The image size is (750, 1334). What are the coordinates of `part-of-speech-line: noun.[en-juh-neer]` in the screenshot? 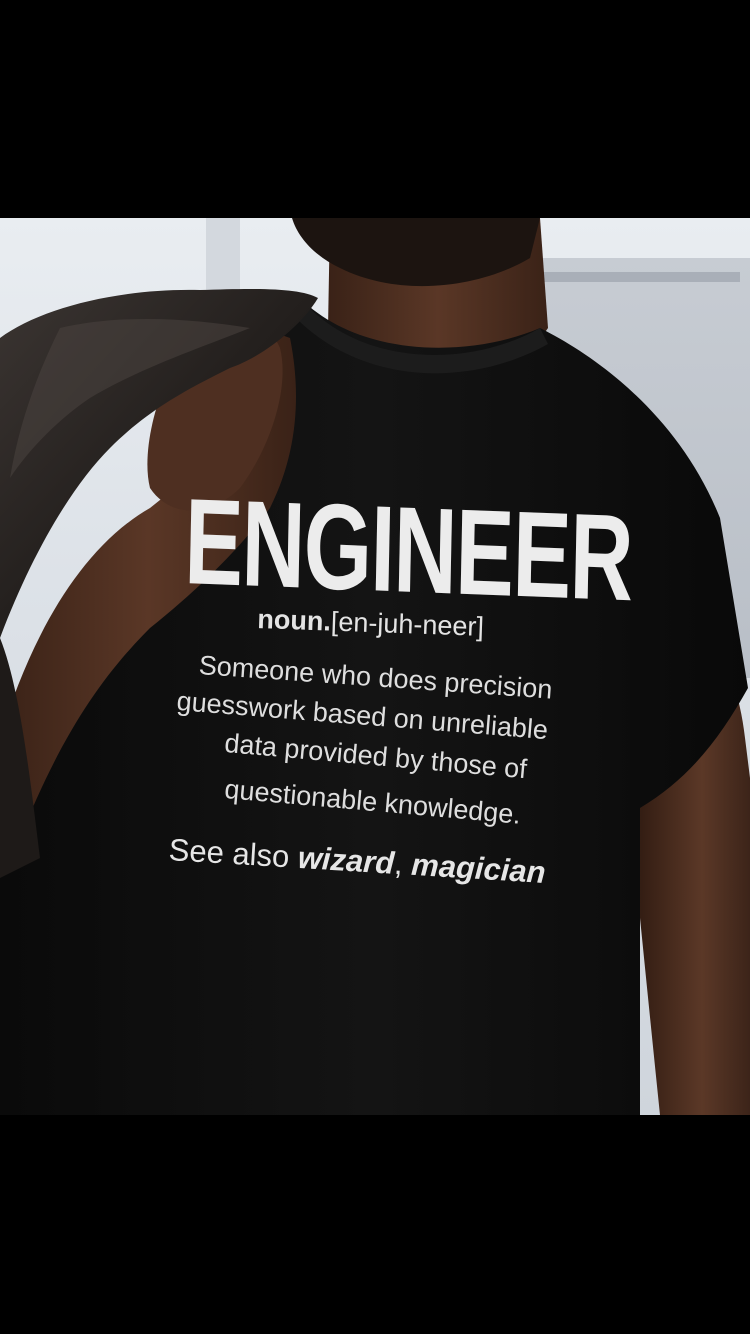 It's located at (370, 623).